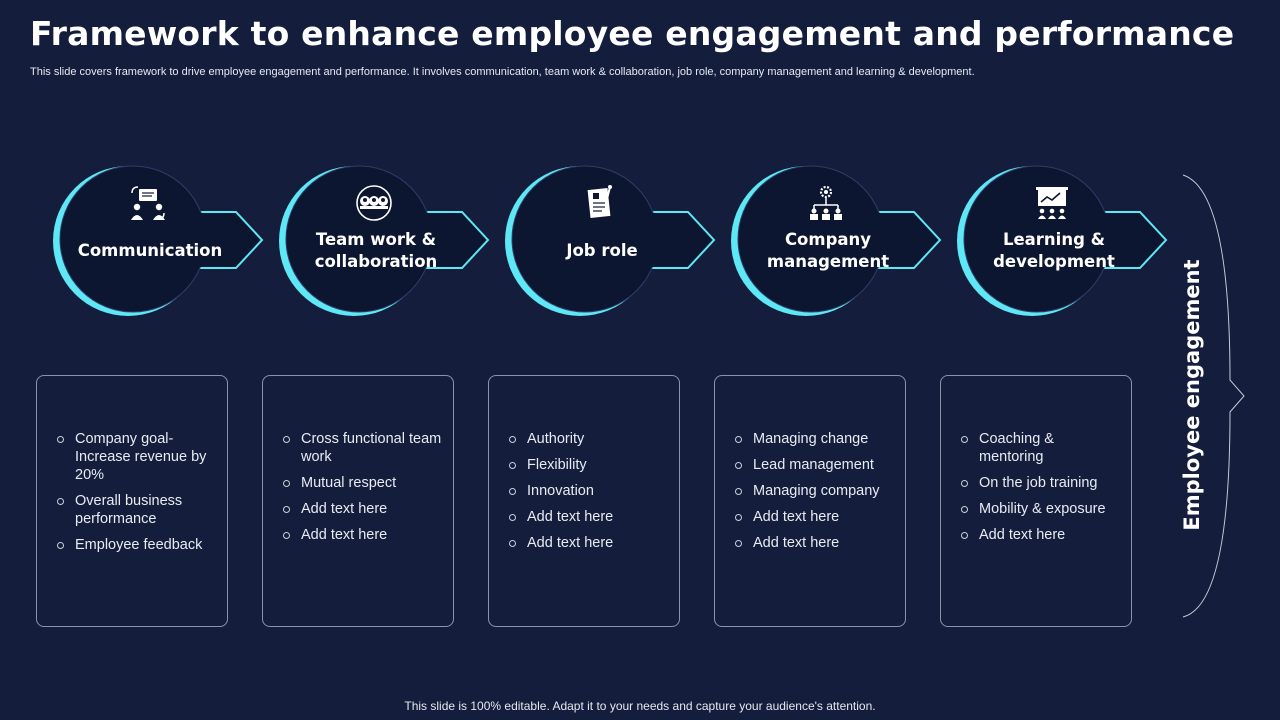  Describe the element at coordinates (815, 465) in the screenshot. I see `list-item: Lead management` at that location.